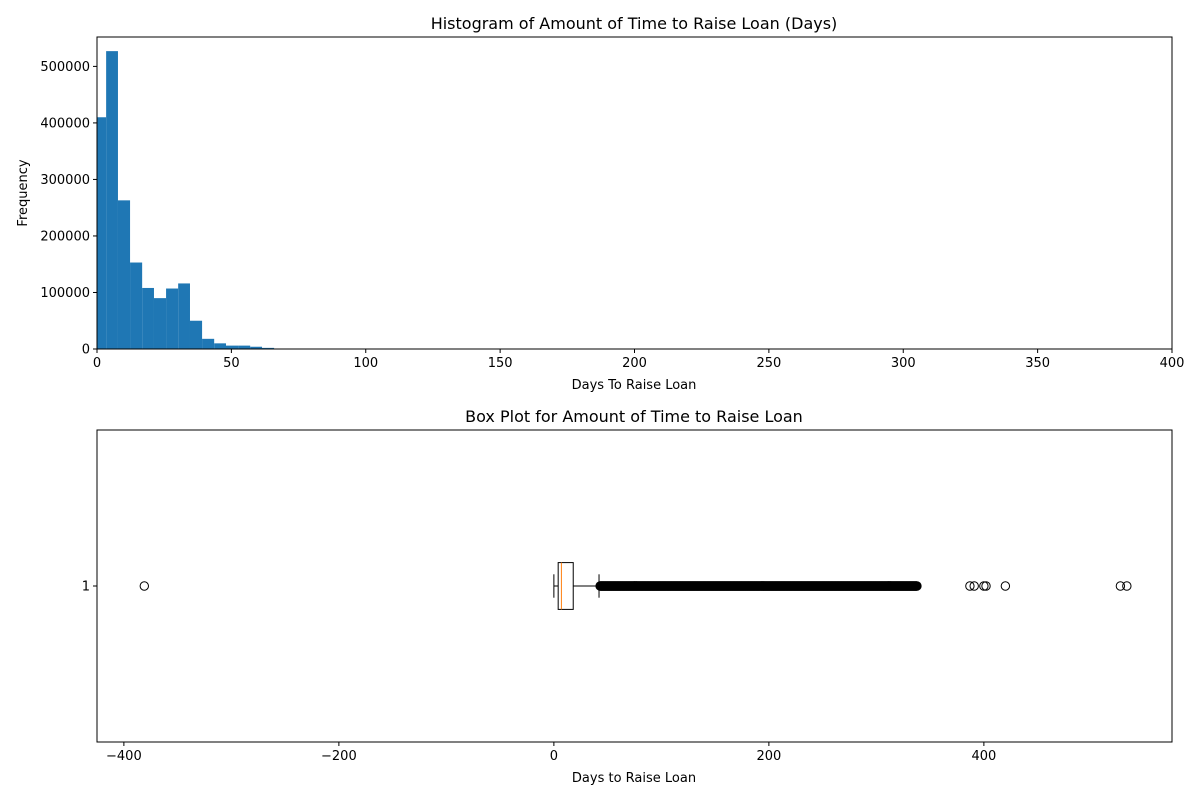  I want to click on histogram-x-ticks: 0 50 100 150 200 250 300 350 400, so click(639, 360).